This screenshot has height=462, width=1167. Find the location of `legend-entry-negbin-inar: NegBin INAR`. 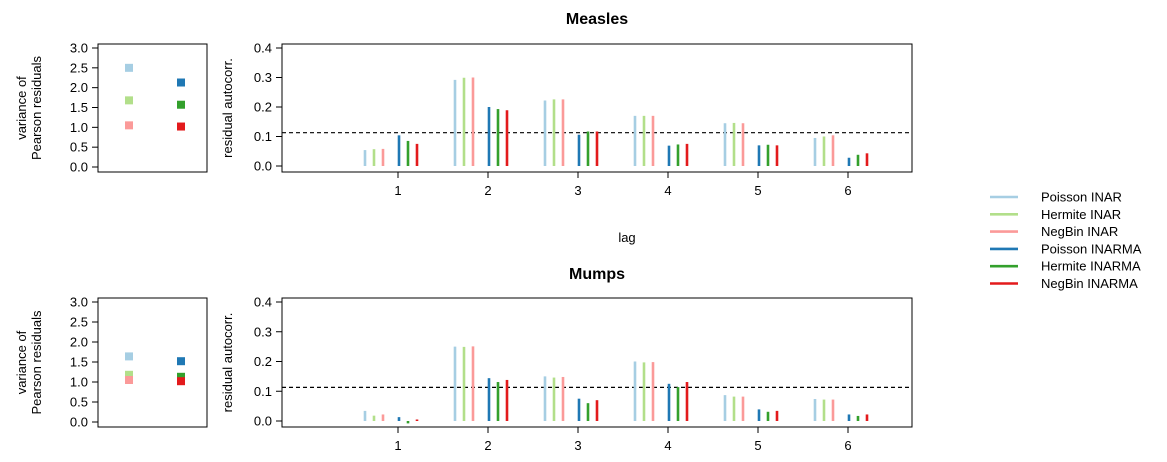

legend-entry-negbin-inar: NegBin INAR is located at coordinates (1079, 231).